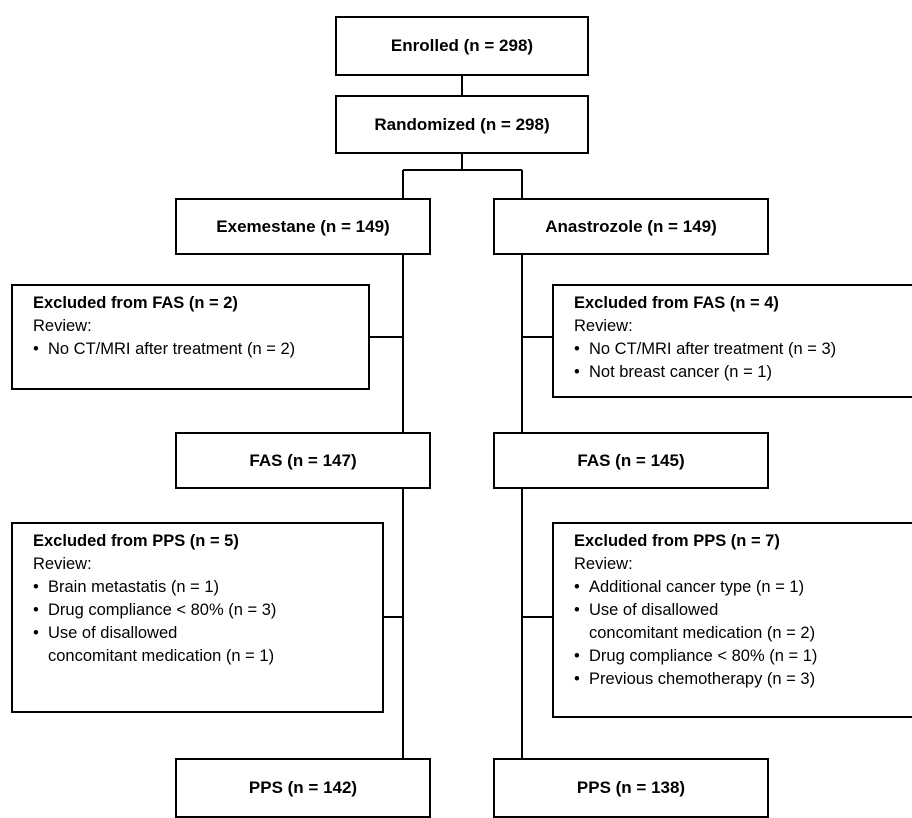  Describe the element at coordinates (162, 610) in the screenshot. I see `list-item-text: Drug compliance < 80% (n = 3)` at that location.